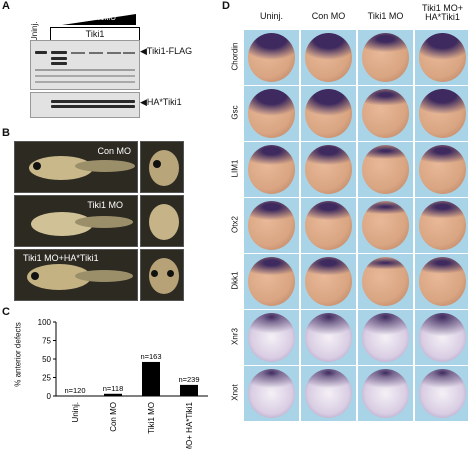 The height and width of the screenshot is (449, 468). I want to click on tadpole-head-tiki1, so click(162, 221).